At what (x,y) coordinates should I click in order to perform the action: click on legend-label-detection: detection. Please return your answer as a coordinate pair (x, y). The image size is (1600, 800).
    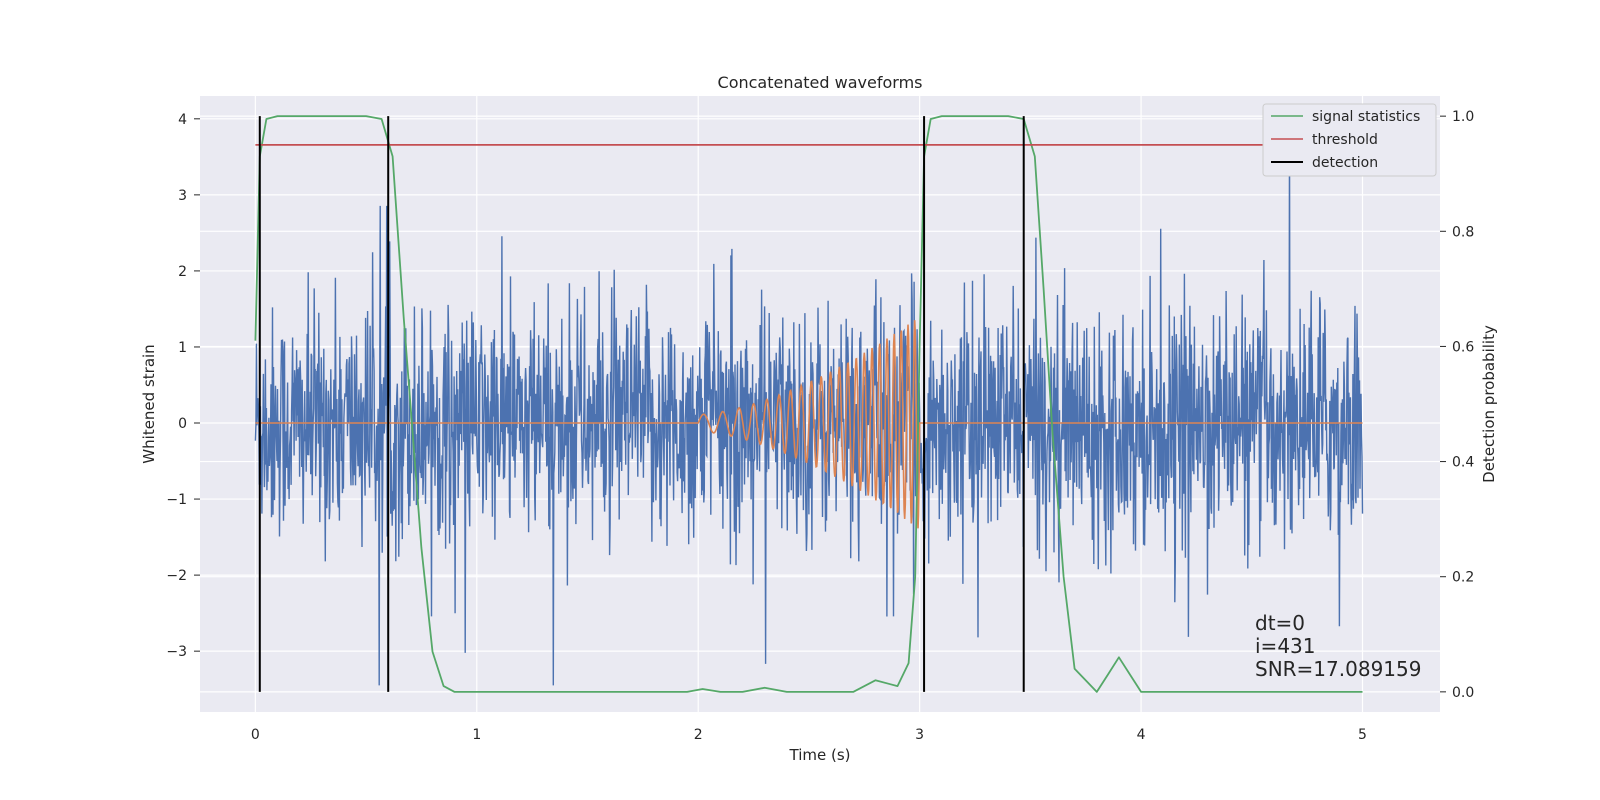
    Looking at the image, I should click on (1345, 163).